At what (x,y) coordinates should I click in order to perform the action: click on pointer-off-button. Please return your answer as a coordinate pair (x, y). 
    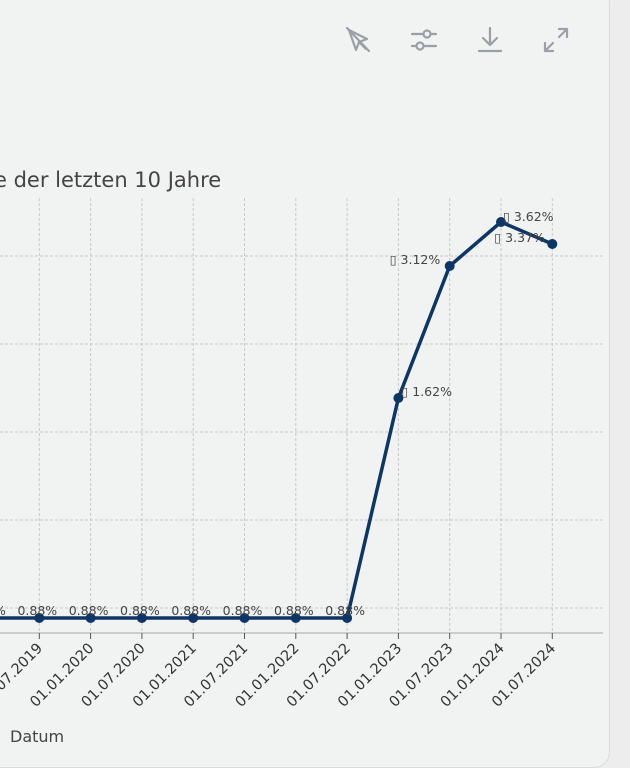
    Looking at the image, I should click on (358, 40).